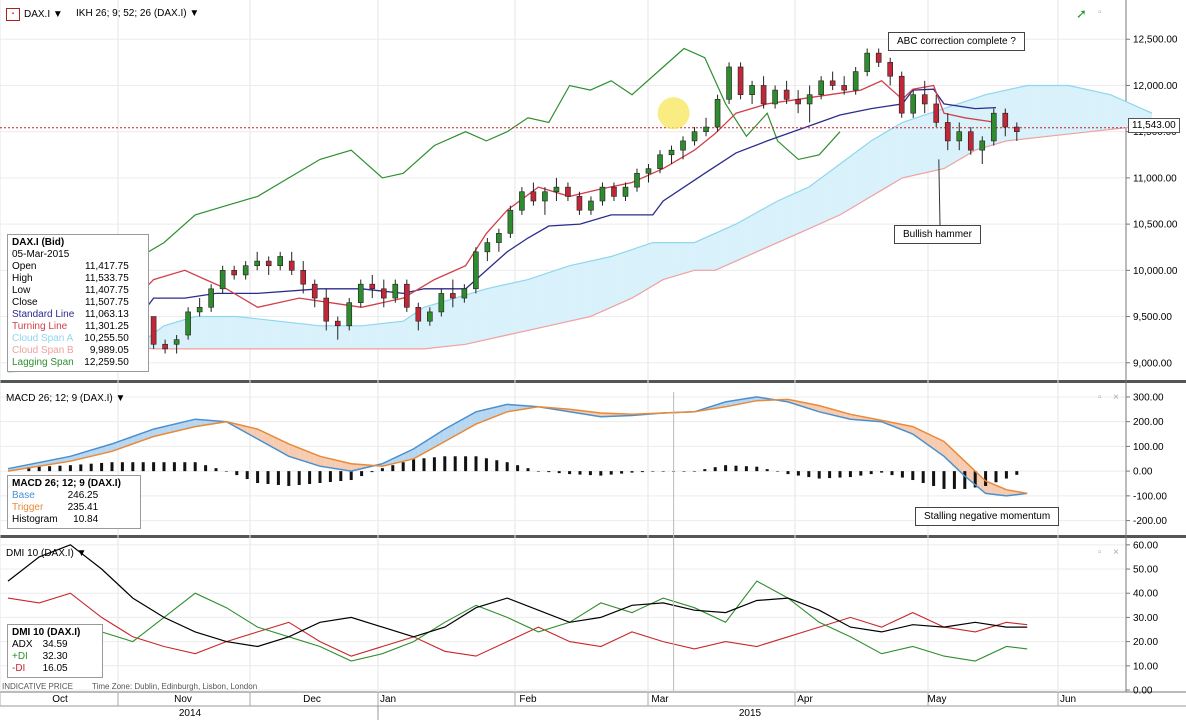 This screenshot has height=720, width=1186. What do you see at coordinates (106, 362) in the screenshot?
I see `info-value: 12,259.50` at bounding box center [106, 362].